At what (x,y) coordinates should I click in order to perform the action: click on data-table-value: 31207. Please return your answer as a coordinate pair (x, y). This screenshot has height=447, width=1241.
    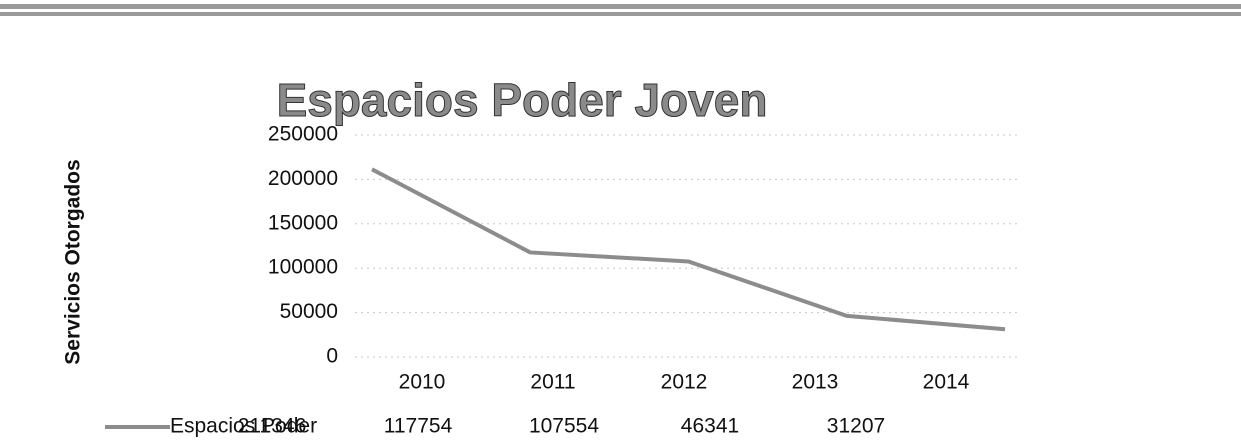
    Looking at the image, I should click on (856, 426).